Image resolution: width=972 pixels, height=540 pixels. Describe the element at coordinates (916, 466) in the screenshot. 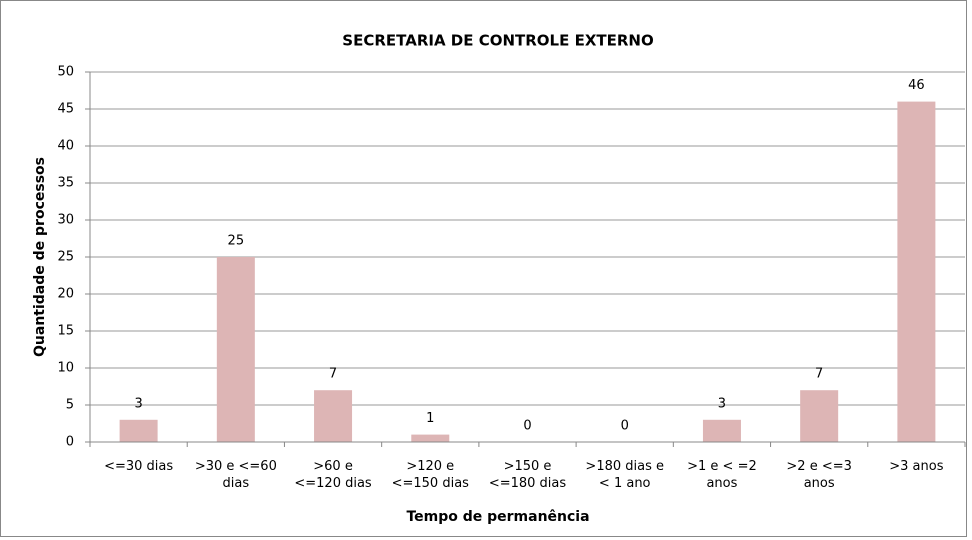

I see `x-tick-label: >3 anos` at that location.